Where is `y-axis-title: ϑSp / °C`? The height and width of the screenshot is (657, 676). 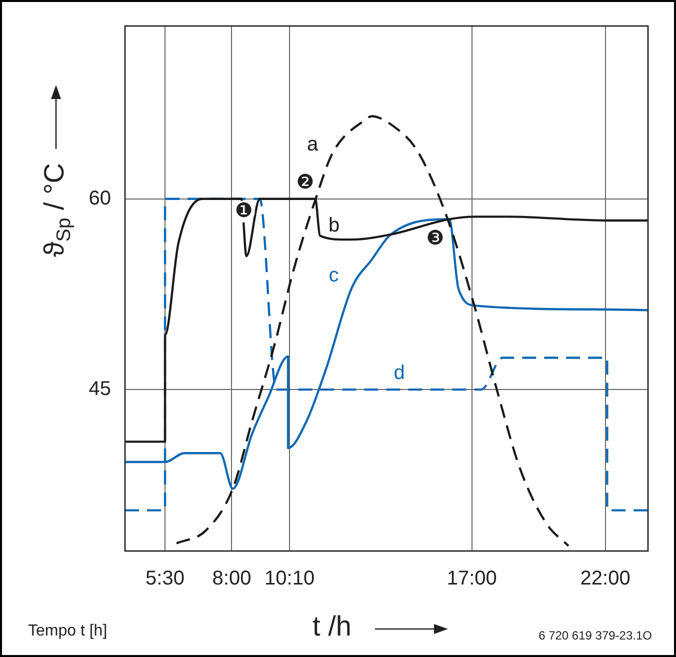
y-axis-title: ϑSp / °C is located at coordinates (56, 210).